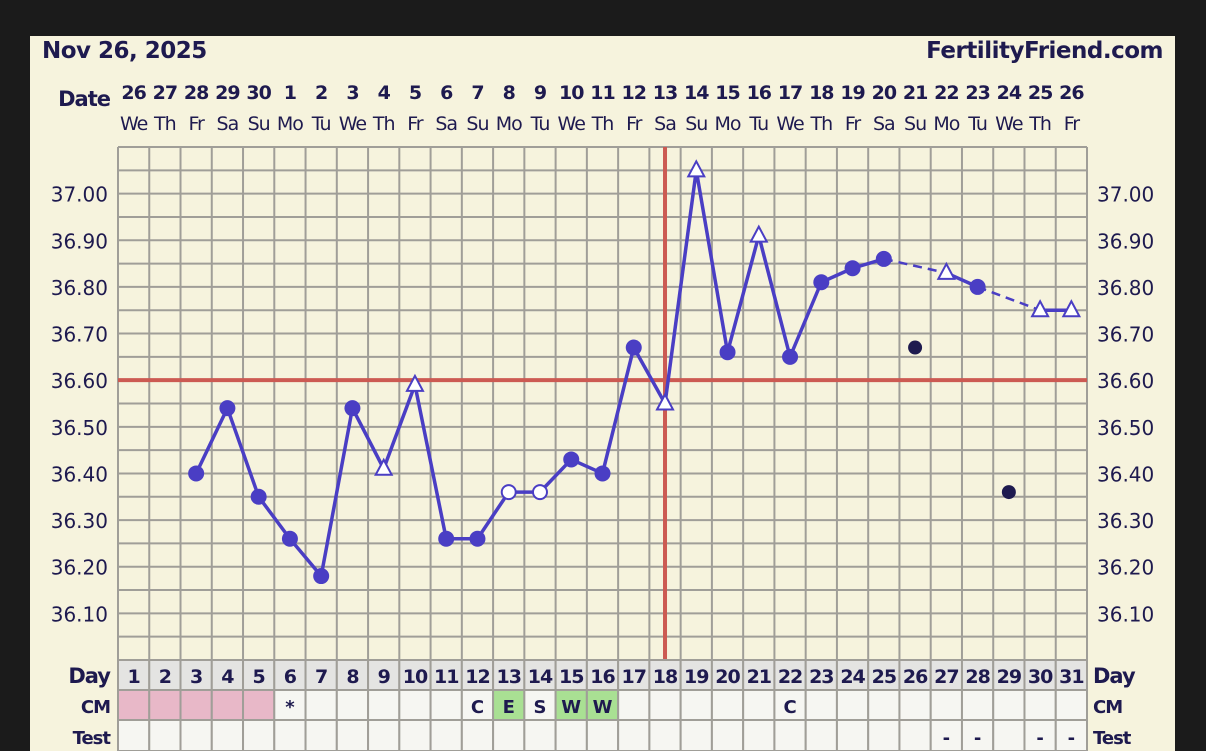 The width and height of the screenshot is (1206, 751). What do you see at coordinates (790, 677) in the screenshot?
I see `day-number: 22` at bounding box center [790, 677].